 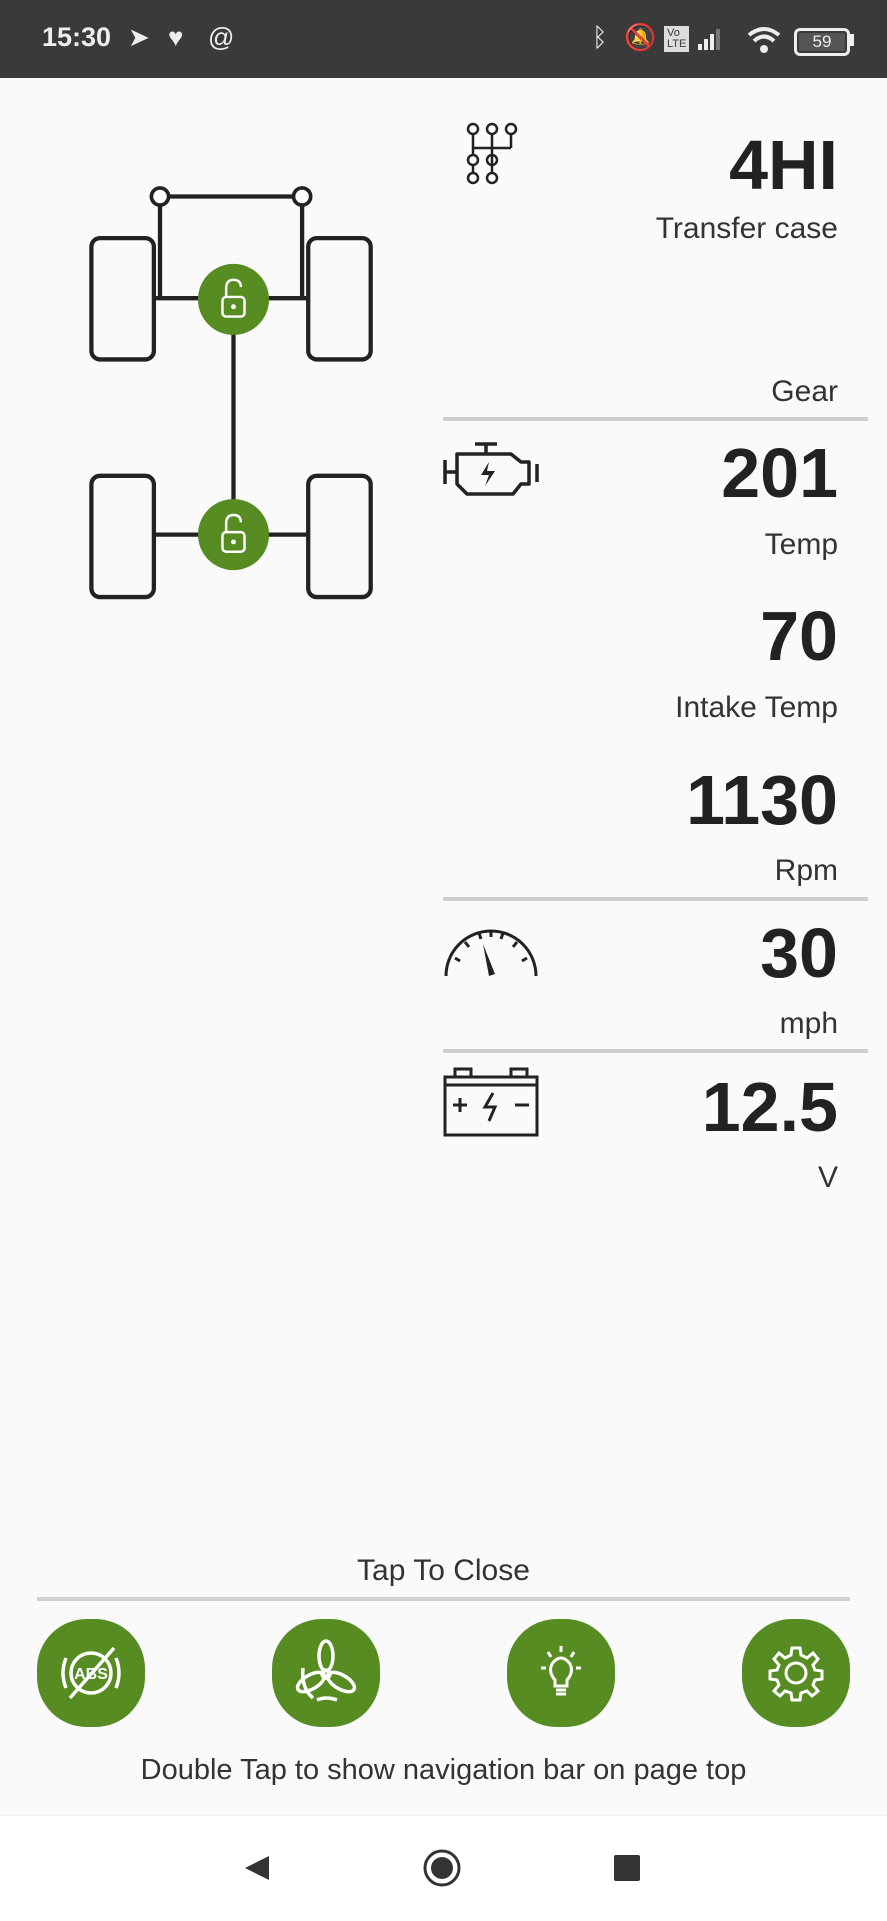 What do you see at coordinates (492, 153) in the screenshot?
I see `gear-shift-icon` at bounding box center [492, 153].